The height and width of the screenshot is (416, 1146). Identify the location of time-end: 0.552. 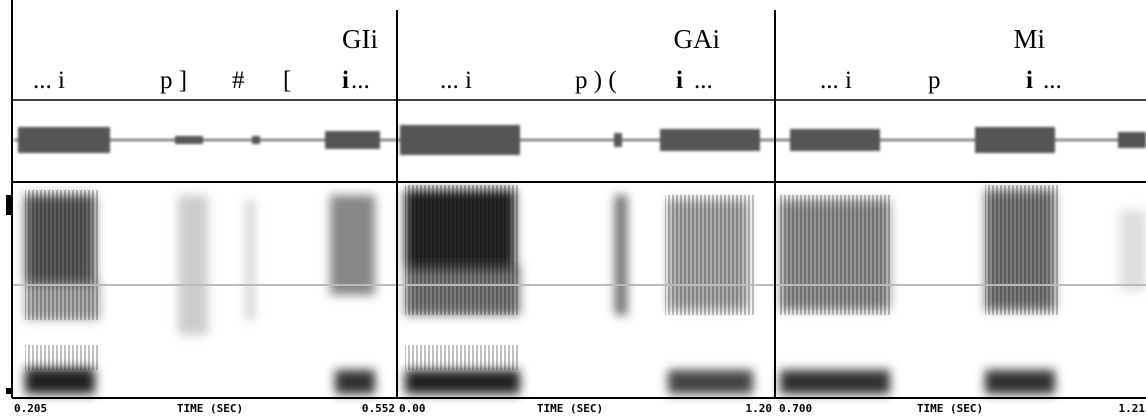
(378, 408).